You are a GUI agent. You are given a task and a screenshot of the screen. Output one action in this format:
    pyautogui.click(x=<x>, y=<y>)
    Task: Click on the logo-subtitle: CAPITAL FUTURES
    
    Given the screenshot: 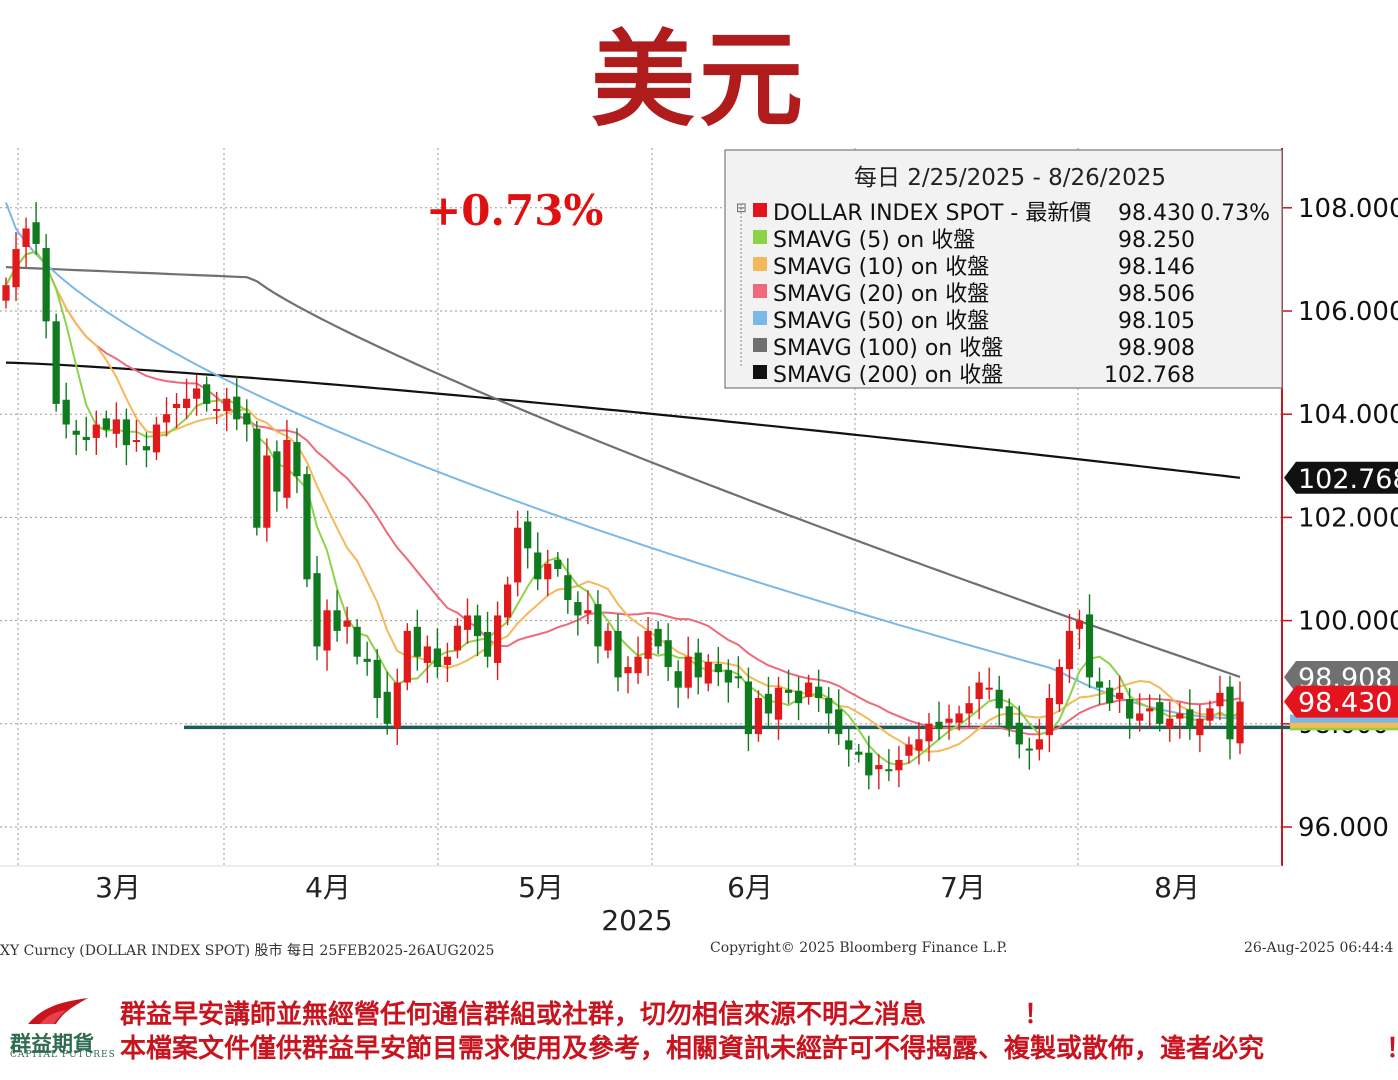 What is the action you would take?
    pyautogui.click(x=63, y=1055)
    